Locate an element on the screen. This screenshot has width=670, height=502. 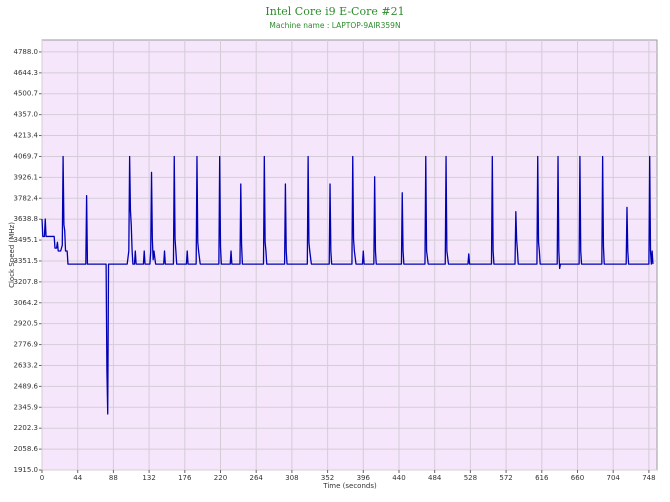
x-tick-label: 264 is located at coordinates (257, 478).